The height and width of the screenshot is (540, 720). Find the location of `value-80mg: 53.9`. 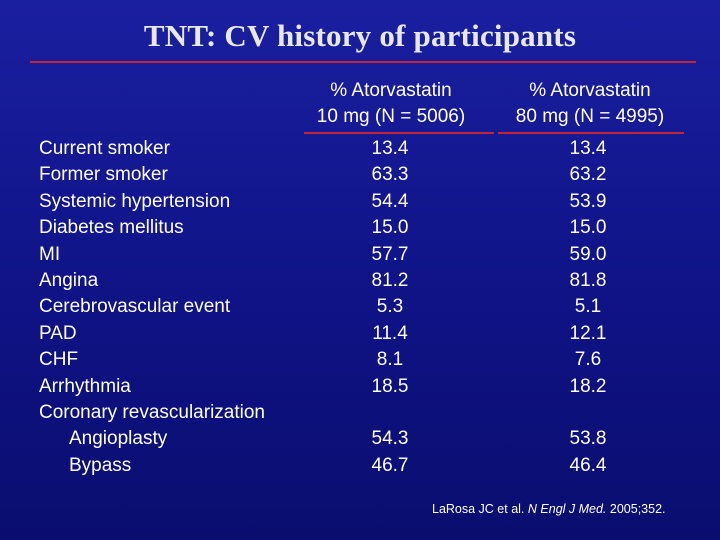

value-80mg: 53.9 is located at coordinates (588, 201).